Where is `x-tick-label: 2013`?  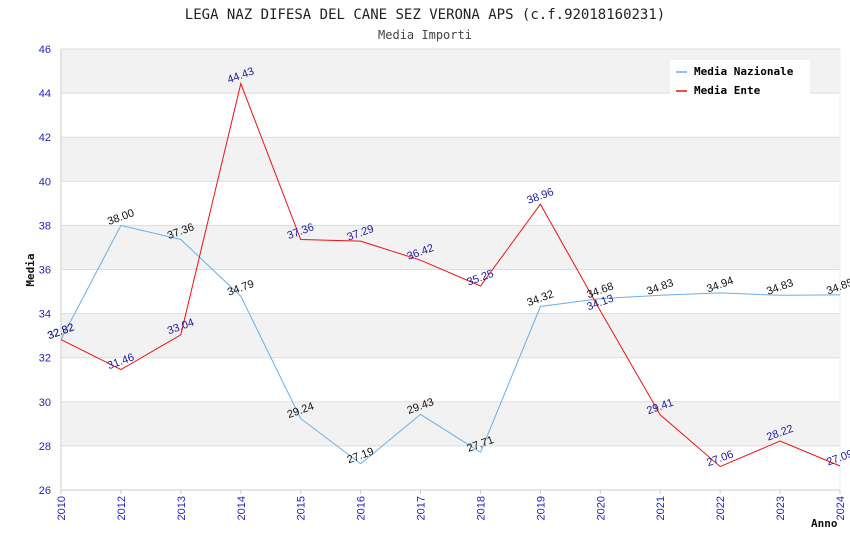
x-tick-label: 2013 is located at coordinates (182, 508).